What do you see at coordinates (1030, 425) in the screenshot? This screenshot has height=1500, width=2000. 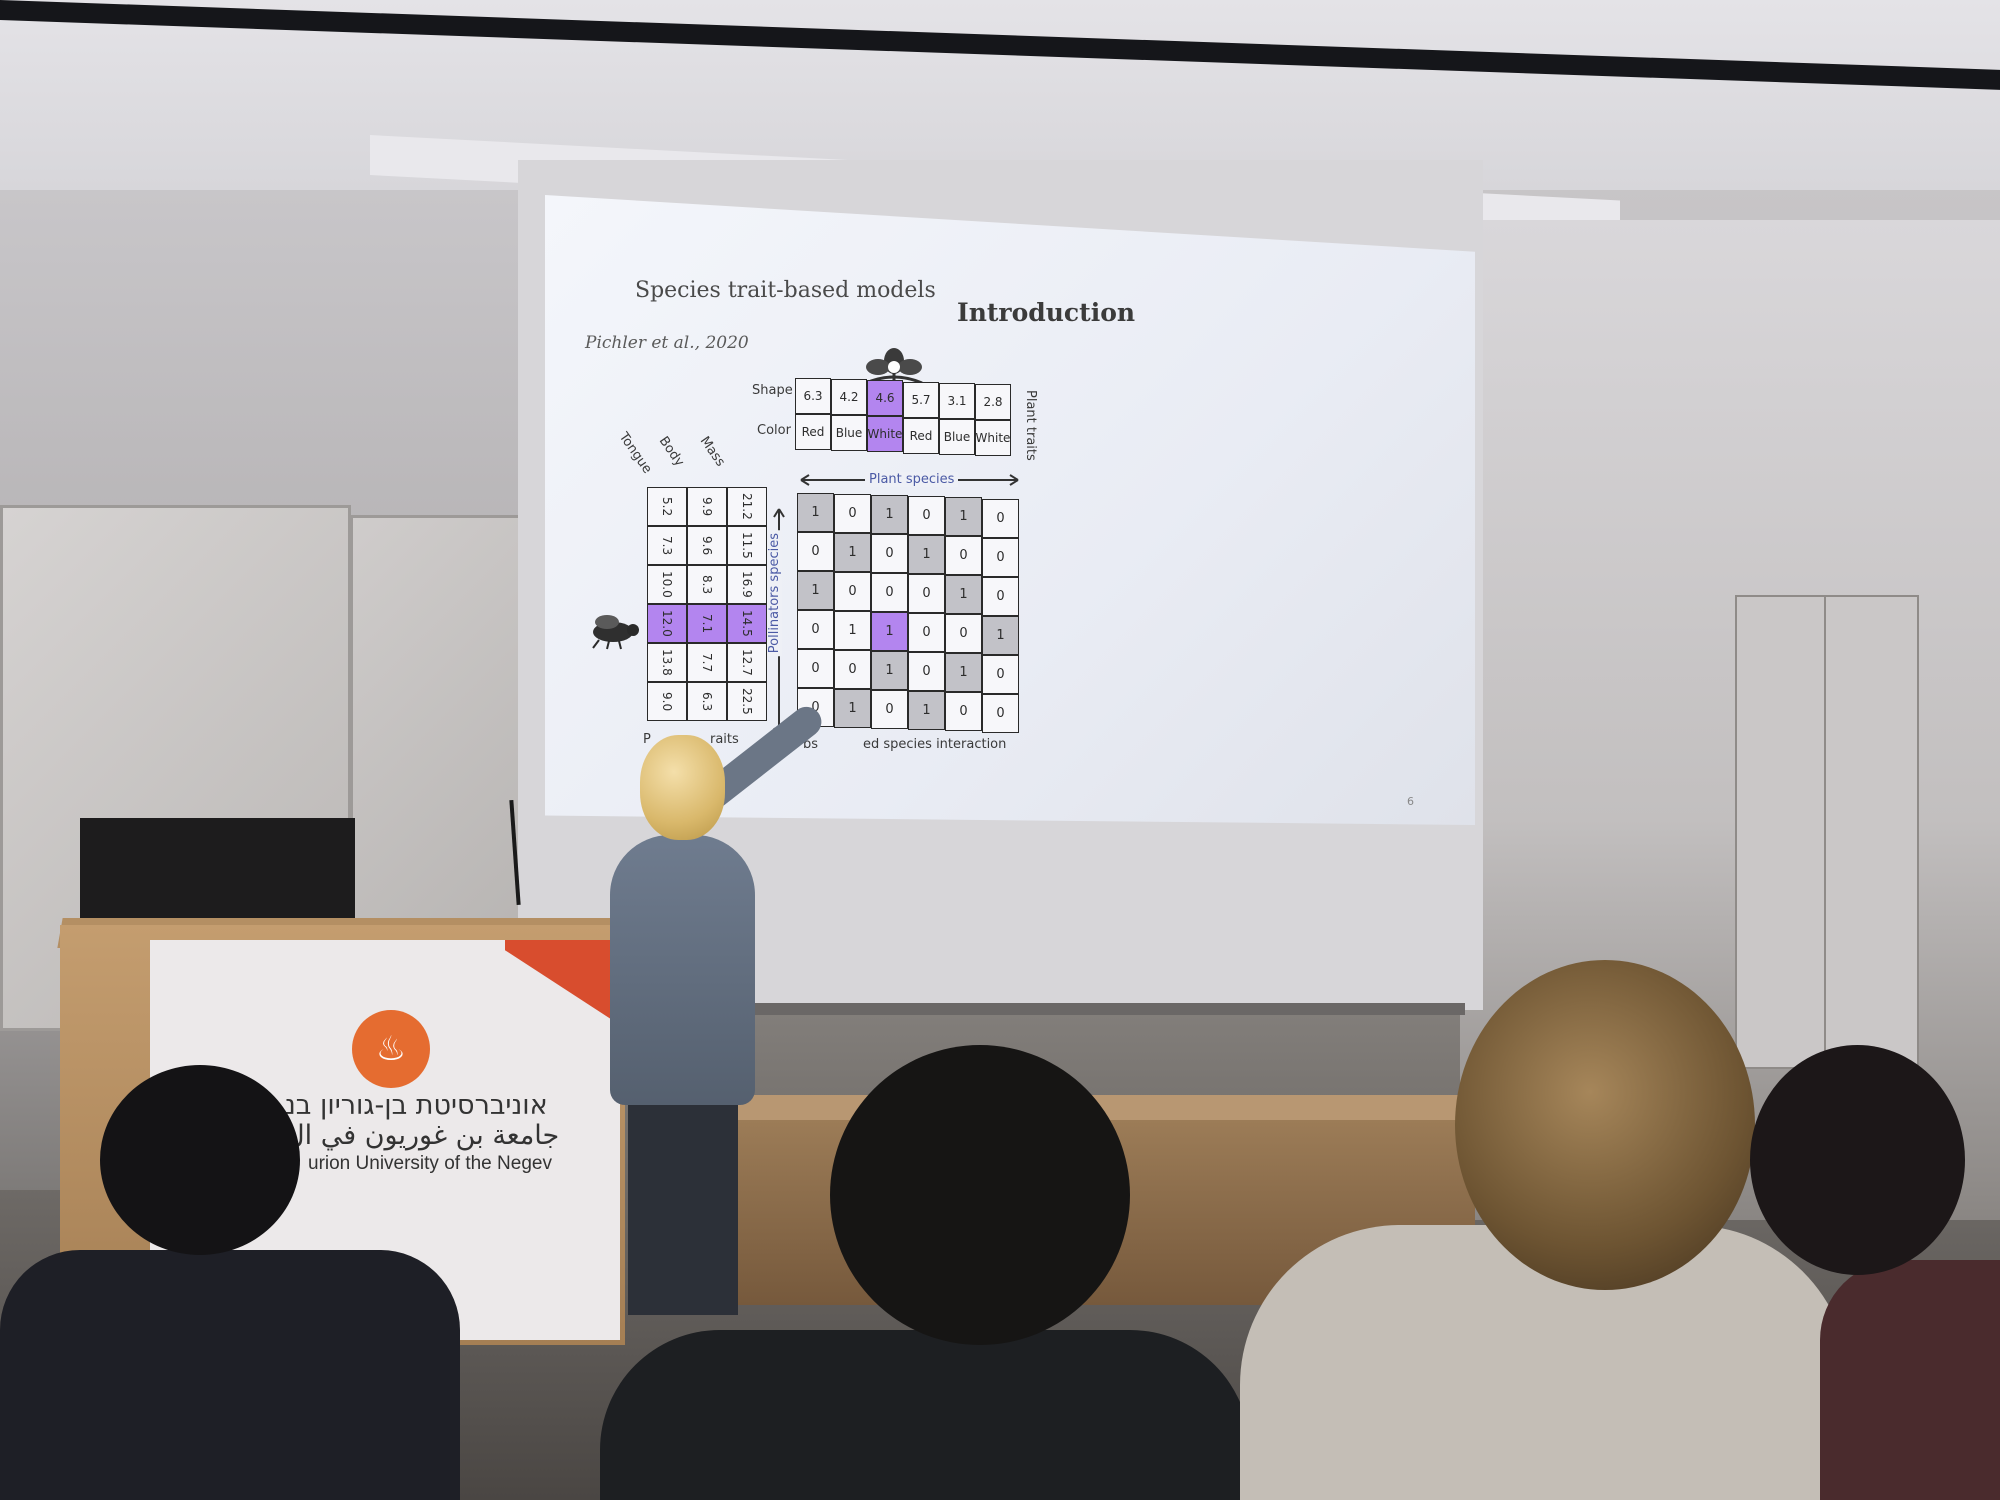 I see `plant-traits-label: Plant traits` at bounding box center [1030, 425].